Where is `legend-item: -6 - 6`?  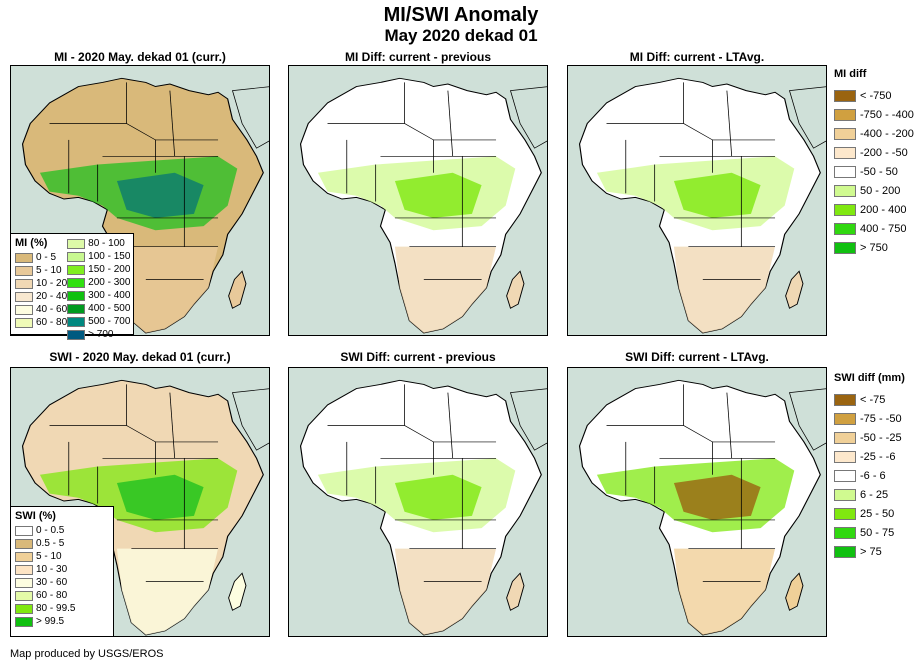 legend-item: -6 - 6 is located at coordinates (869, 475).